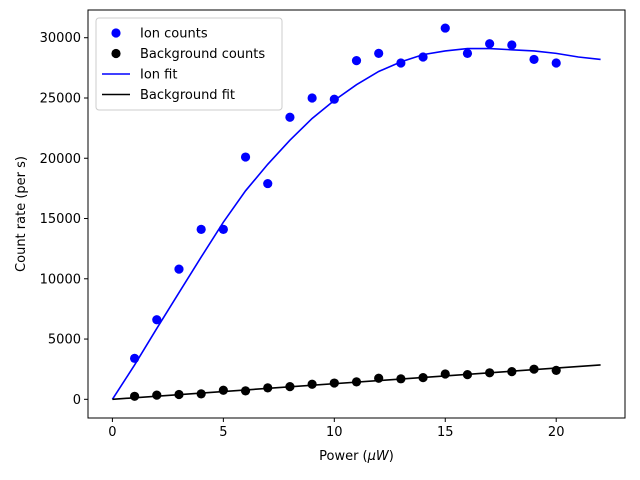  What do you see at coordinates (60, 219) in the screenshot?
I see `y-tick-label: 15000` at bounding box center [60, 219].